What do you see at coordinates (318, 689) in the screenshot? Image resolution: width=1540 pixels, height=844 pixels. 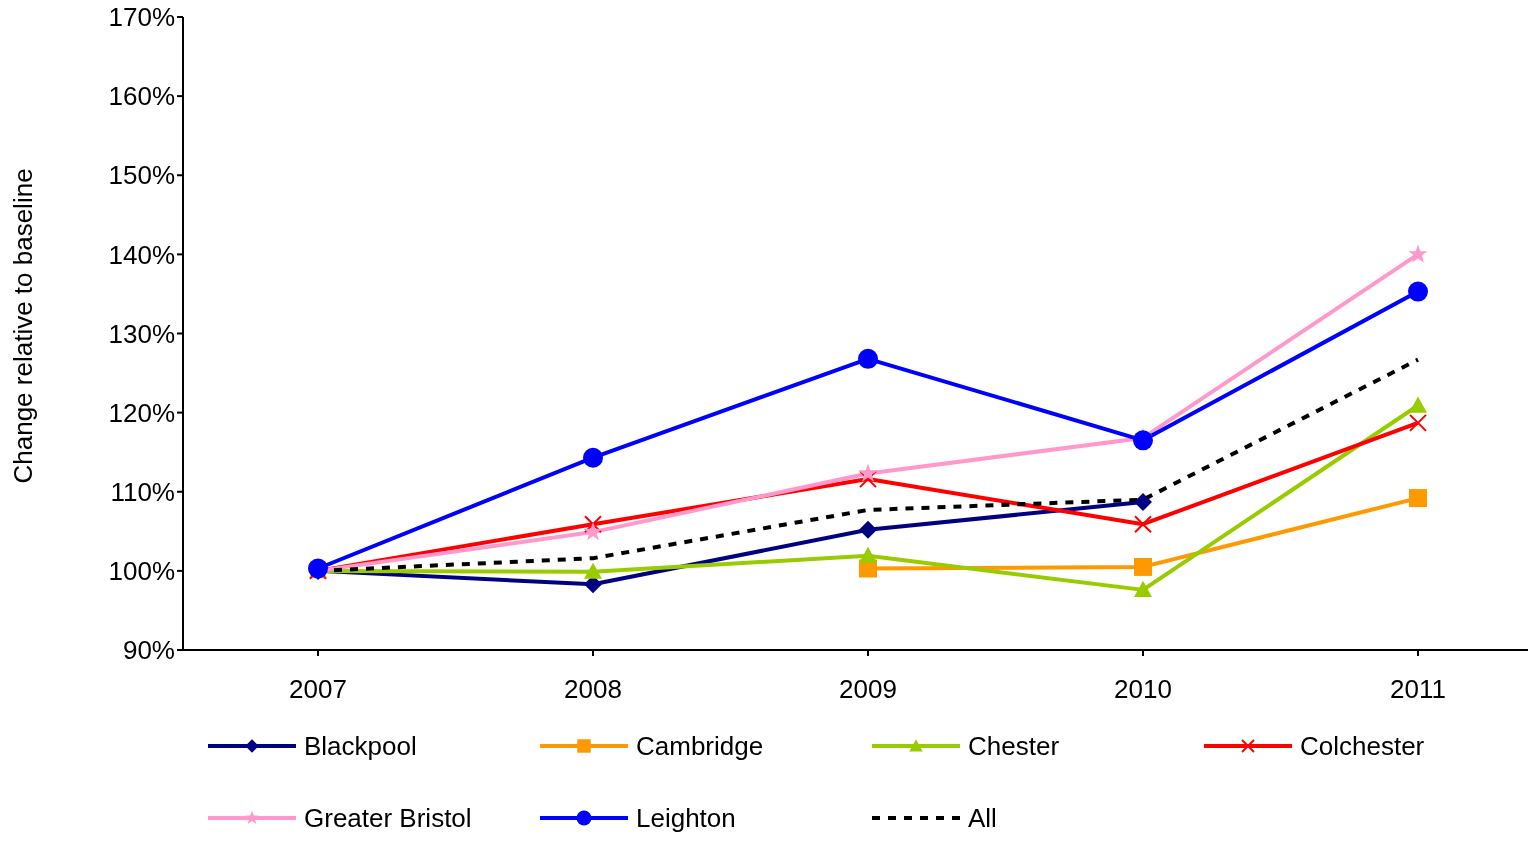 I see `x-tick-label: 2007` at bounding box center [318, 689].